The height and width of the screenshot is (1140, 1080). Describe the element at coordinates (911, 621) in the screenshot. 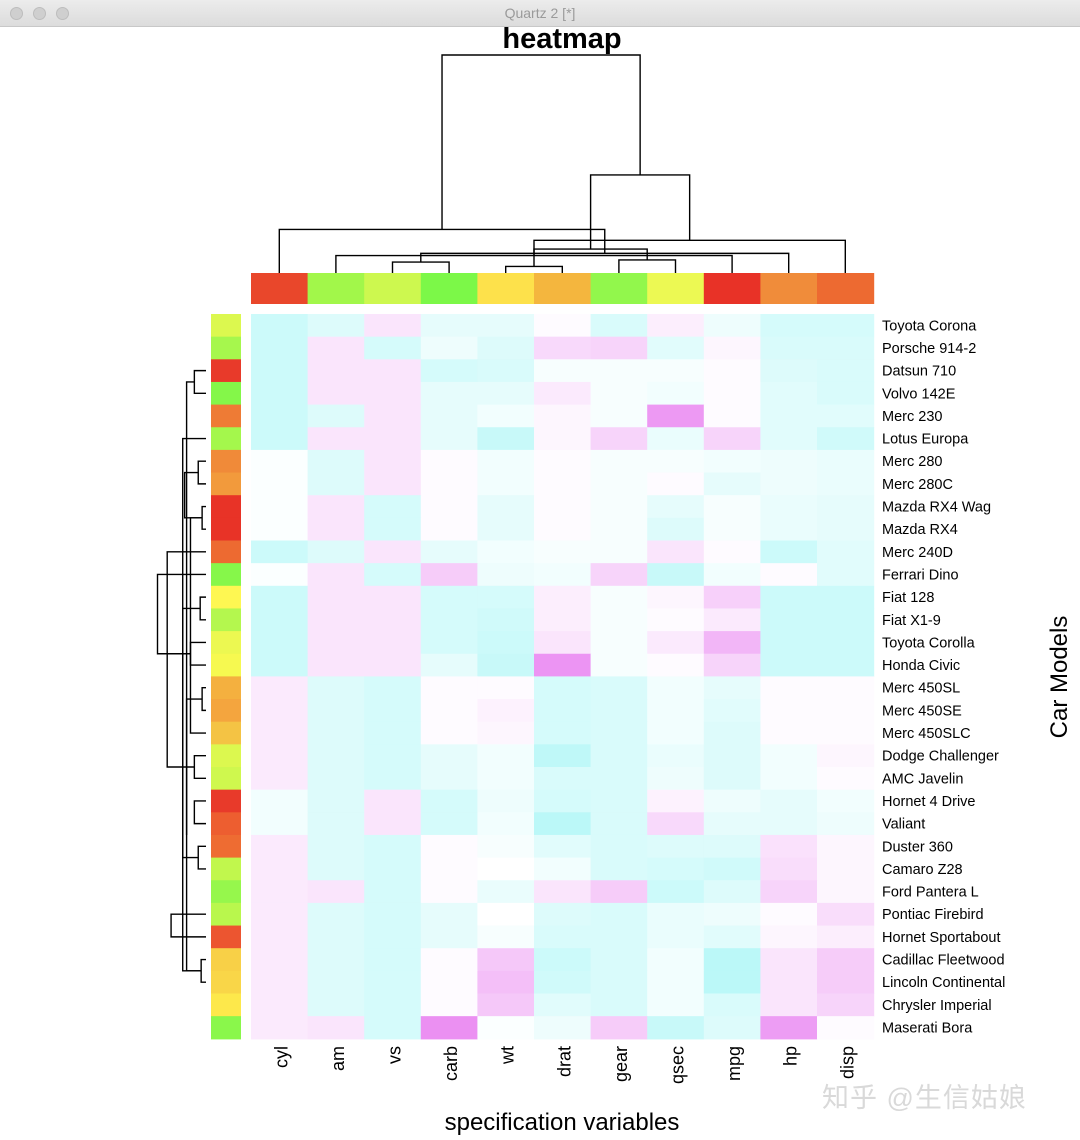

I see `row-label: Fiat X1-9` at that location.